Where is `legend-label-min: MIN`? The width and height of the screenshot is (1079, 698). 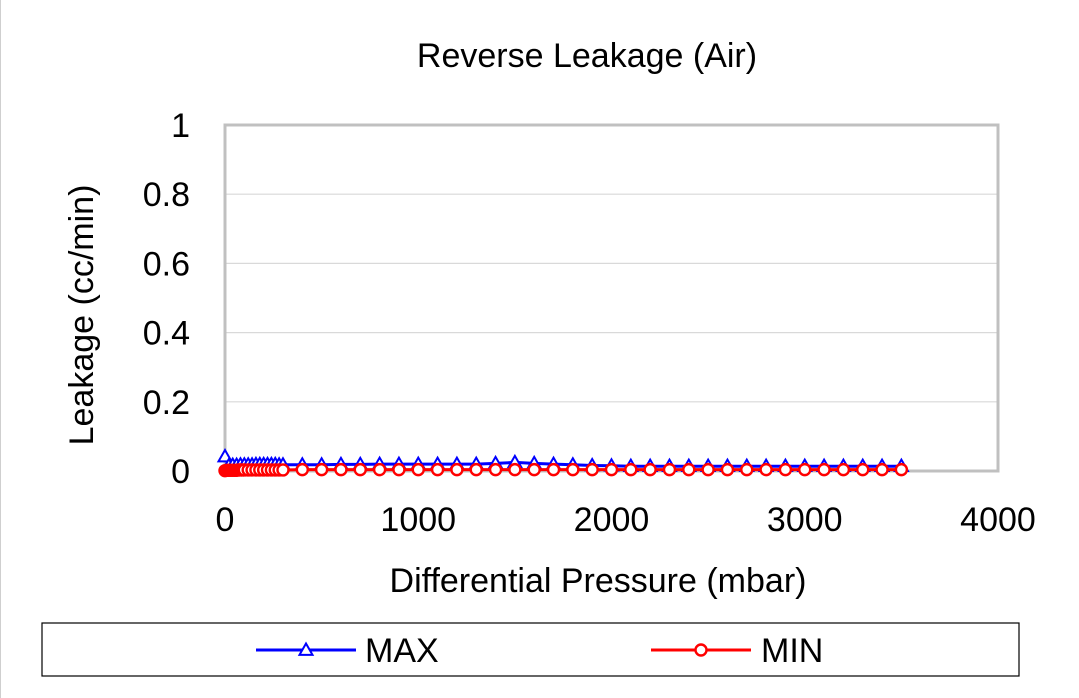
legend-label-min: MIN is located at coordinates (792, 651).